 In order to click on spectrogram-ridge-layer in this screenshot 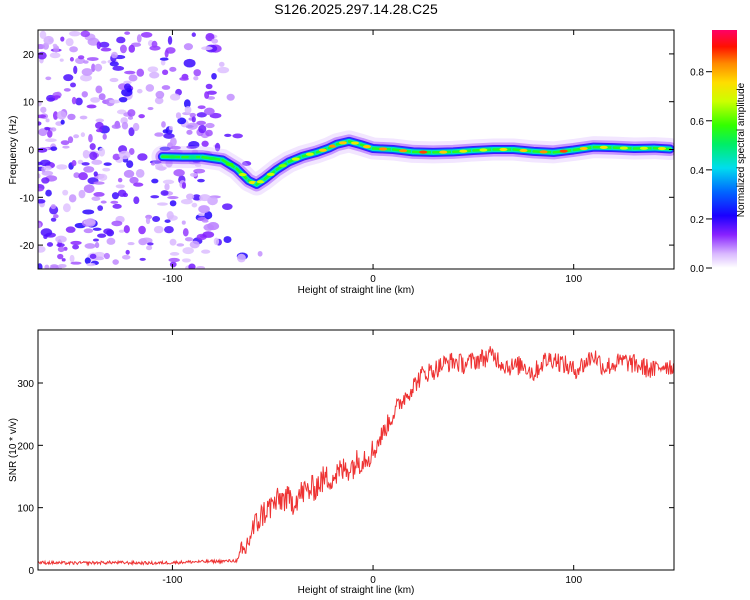, I will do `click(412, 163)`.